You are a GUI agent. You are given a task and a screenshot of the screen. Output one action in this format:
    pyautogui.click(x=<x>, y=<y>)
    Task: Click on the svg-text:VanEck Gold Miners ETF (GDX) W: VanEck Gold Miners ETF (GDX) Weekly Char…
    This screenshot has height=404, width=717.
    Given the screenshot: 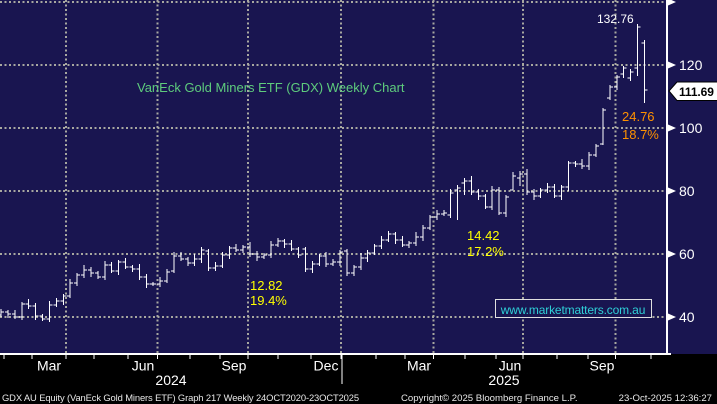 What is the action you would take?
    pyautogui.click(x=271, y=87)
    